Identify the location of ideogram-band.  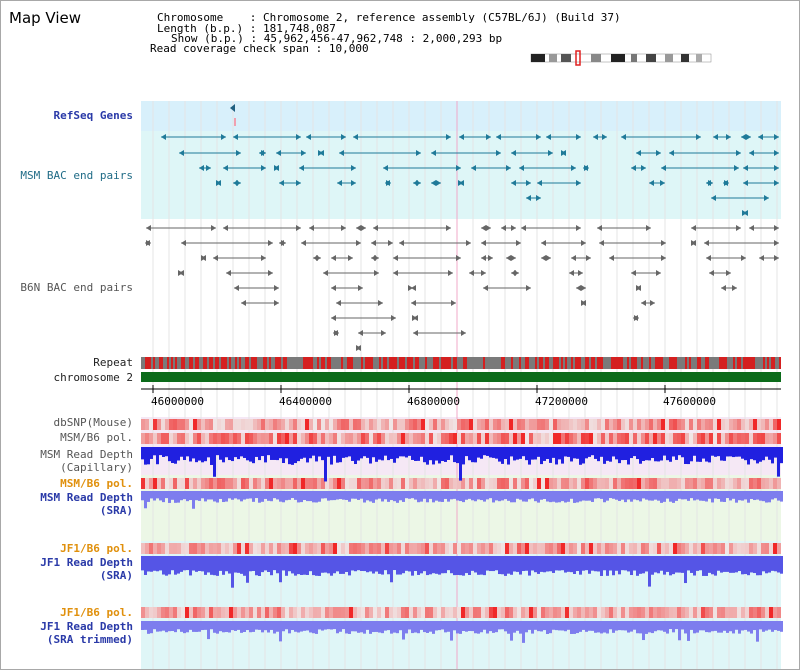
(669, 58).